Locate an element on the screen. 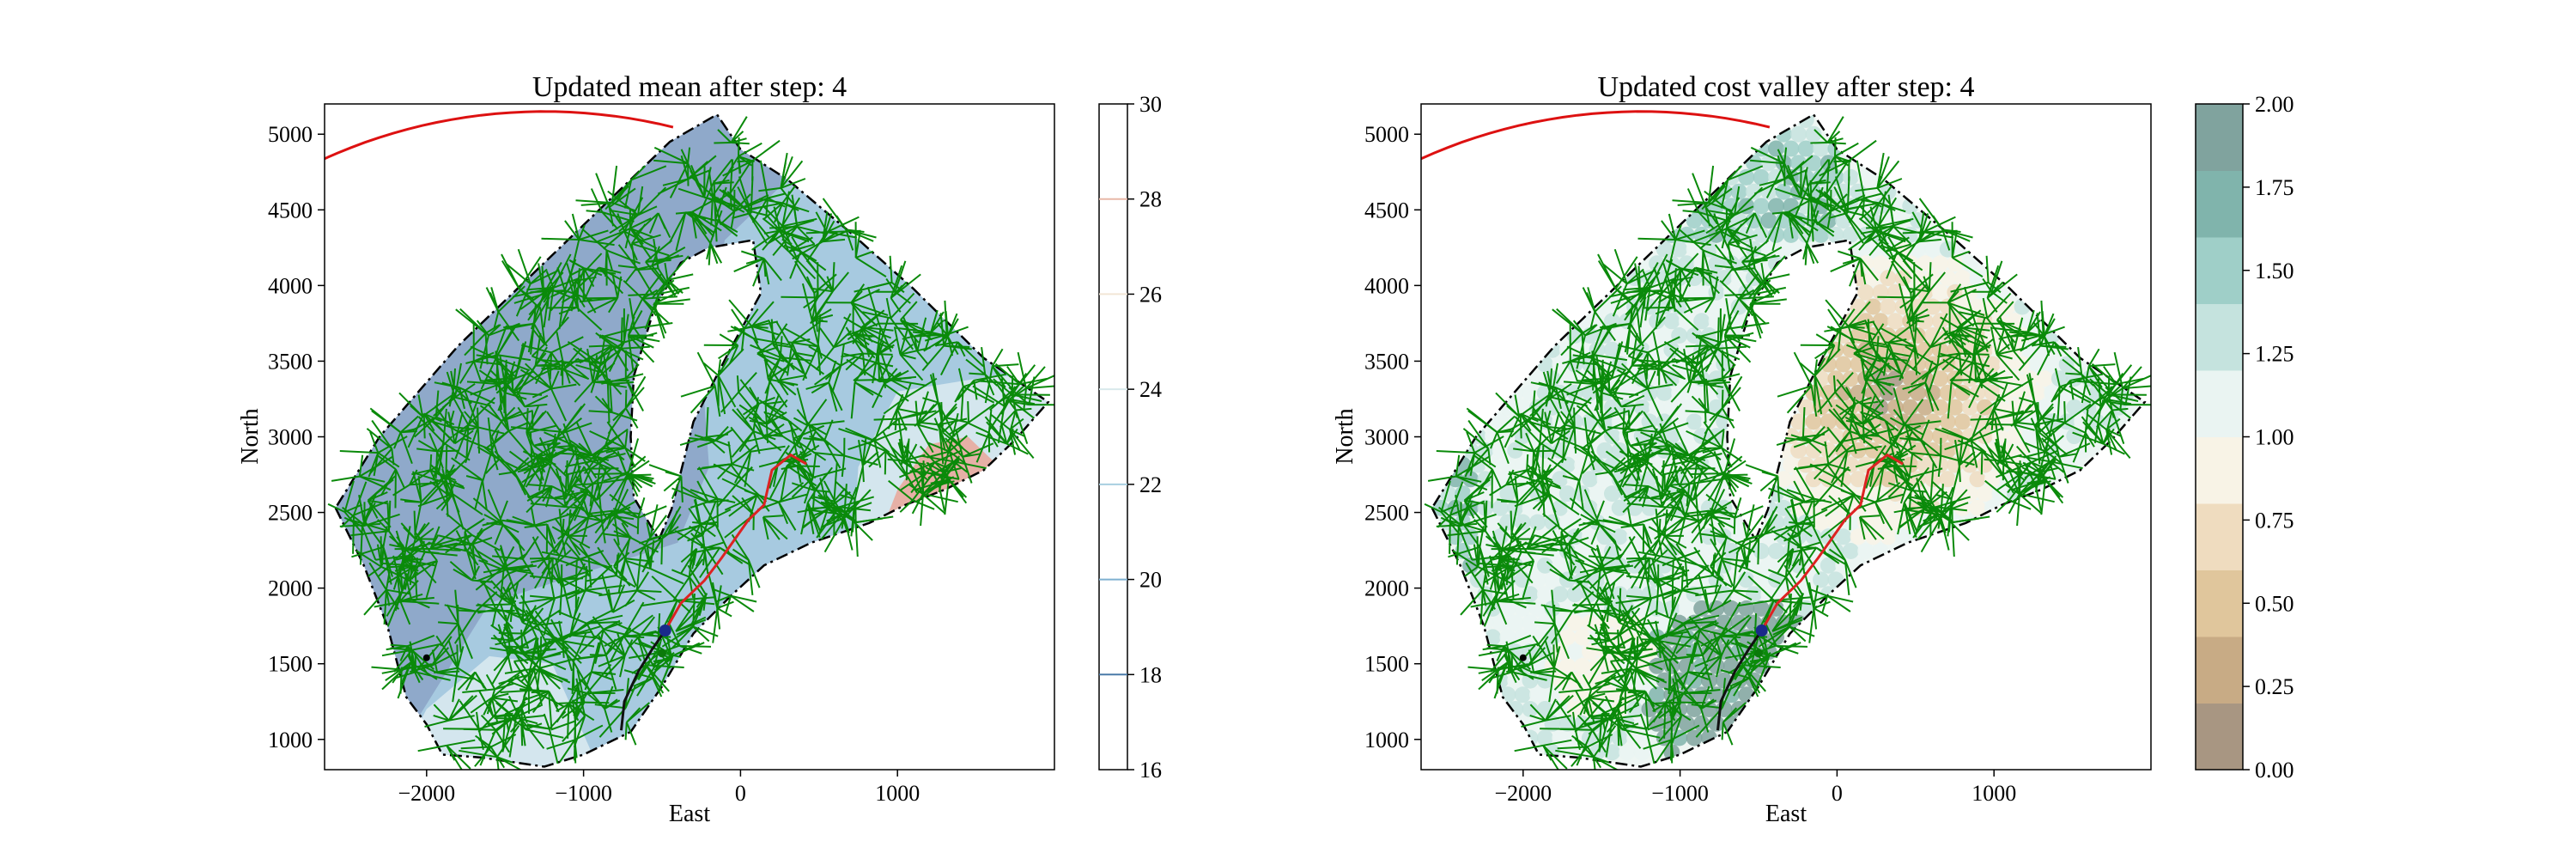 Image resolution: width=2576 pixels, height=859 pixels. high-mean-region is located at coordinates (949, 572).